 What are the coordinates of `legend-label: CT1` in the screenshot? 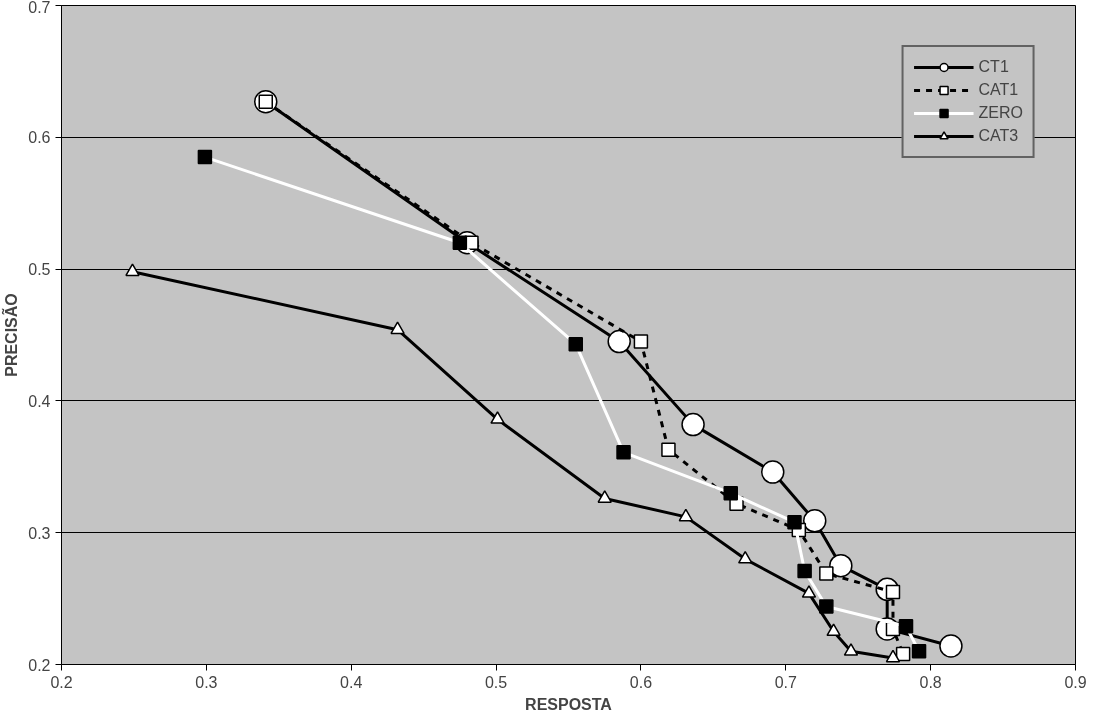 It's located at (993, 67).